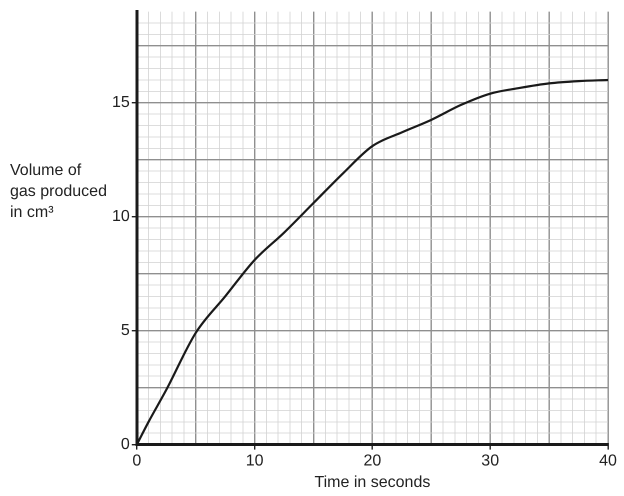  I want to click on x-tick-label: 30, so click(490, 461).